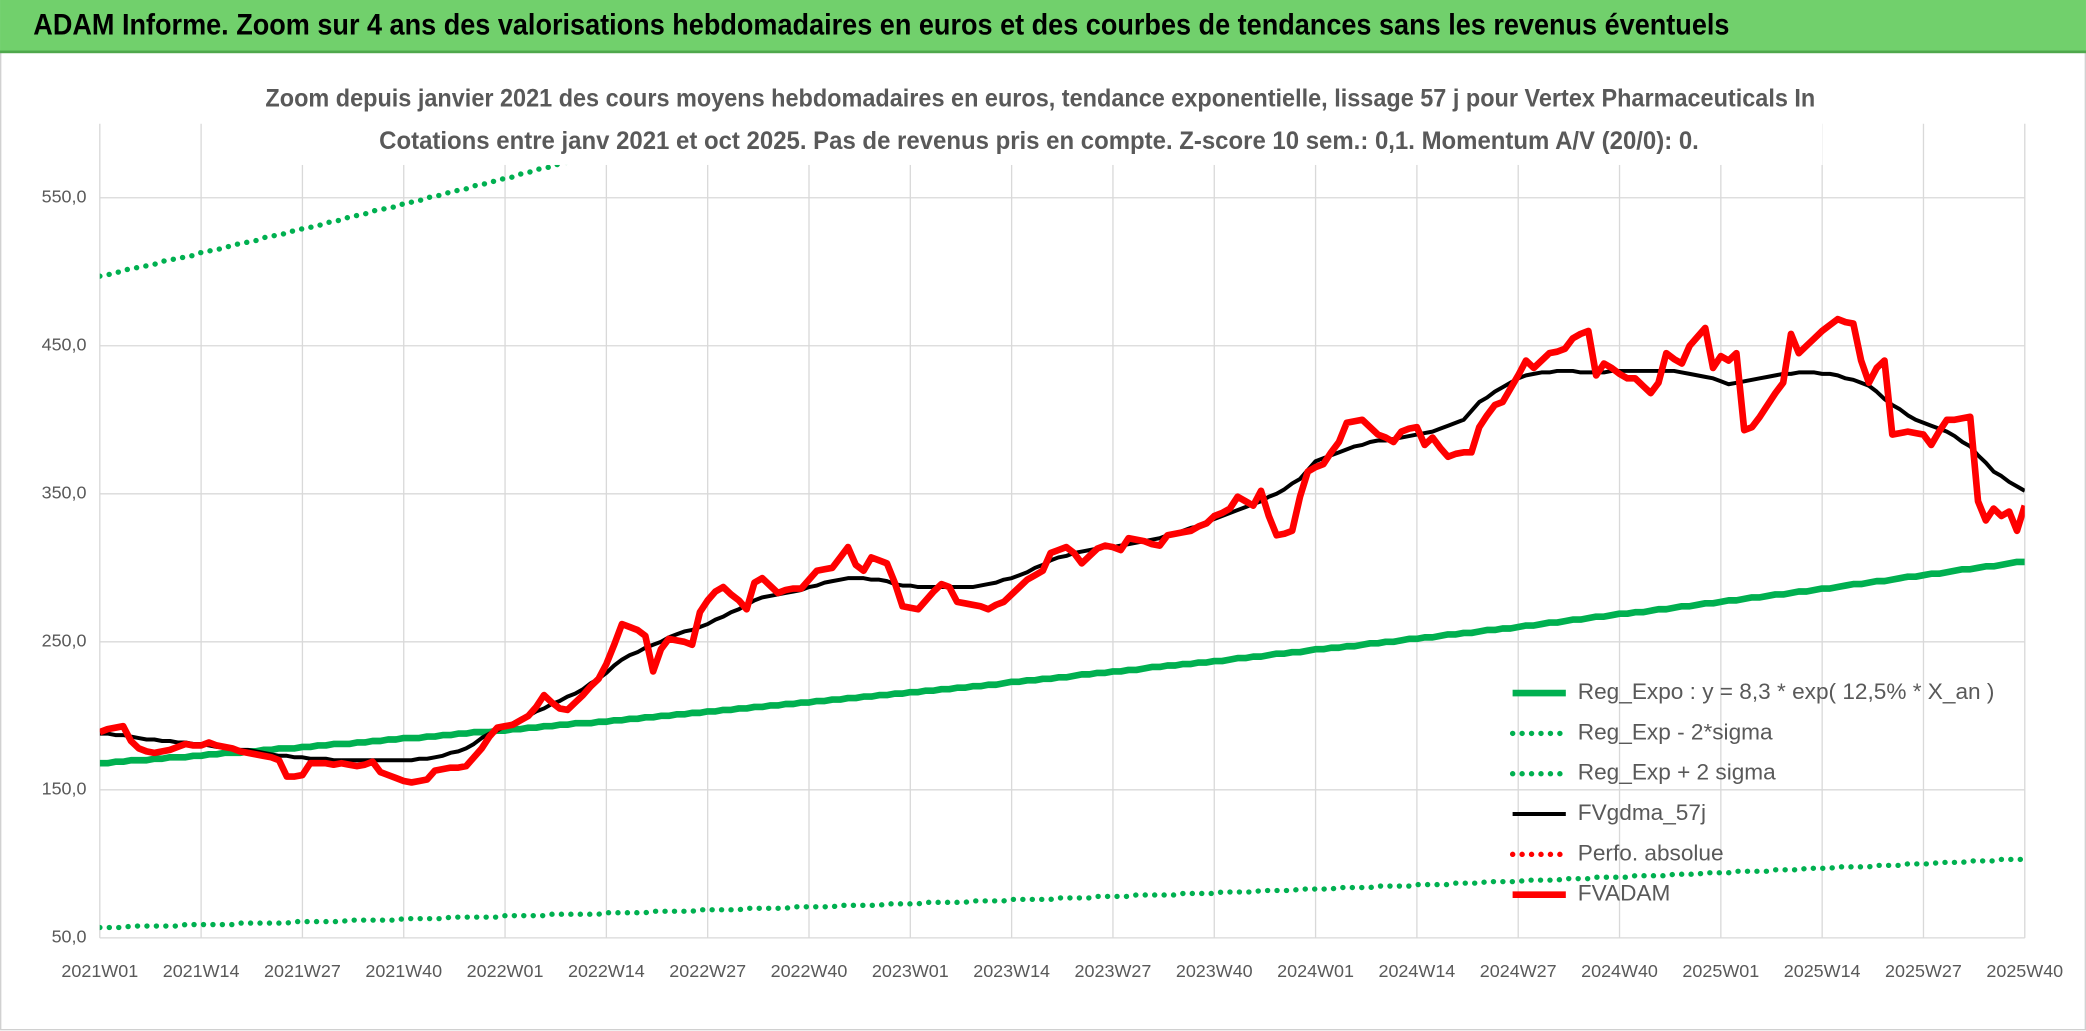 Image resolution: width=2086 pixels, height=1031 pixels. What do you see at coordinates (64, 789) in the screenshot?
I see `y-tick-label: 150,0` at bounding box center [64, 789].